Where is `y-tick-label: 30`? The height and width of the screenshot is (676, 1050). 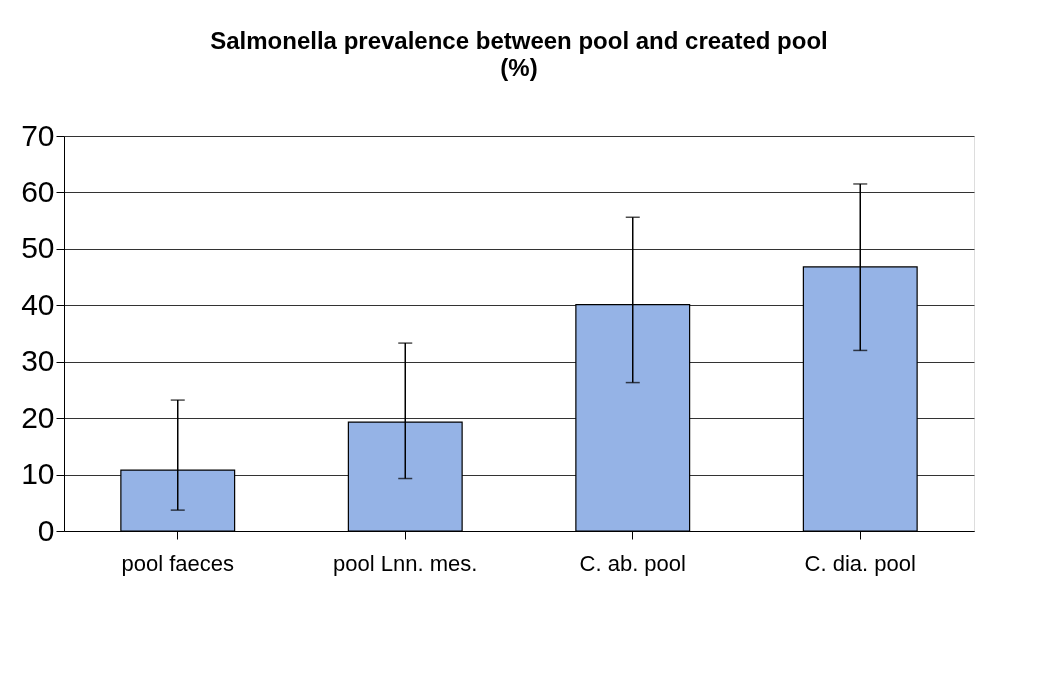
y-tick-label: 30 is located at coordinates (38, 361).